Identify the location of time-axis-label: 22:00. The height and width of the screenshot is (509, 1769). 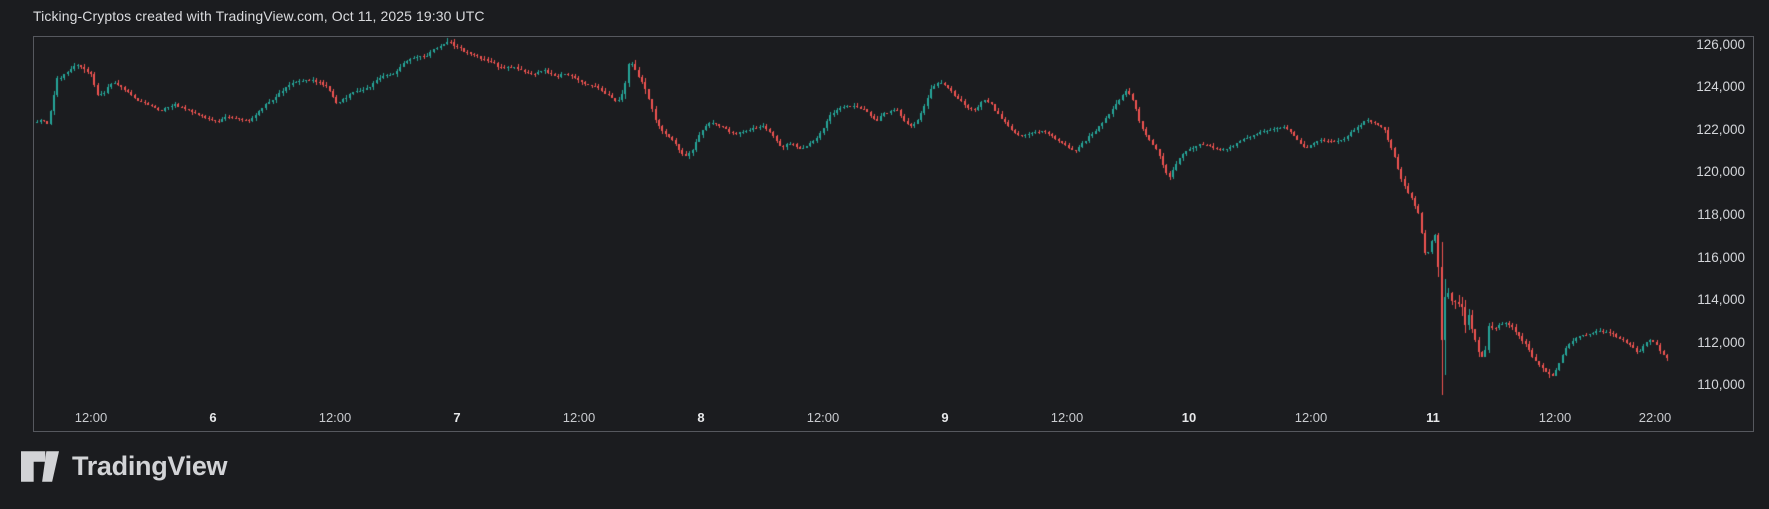
(1655, 417).